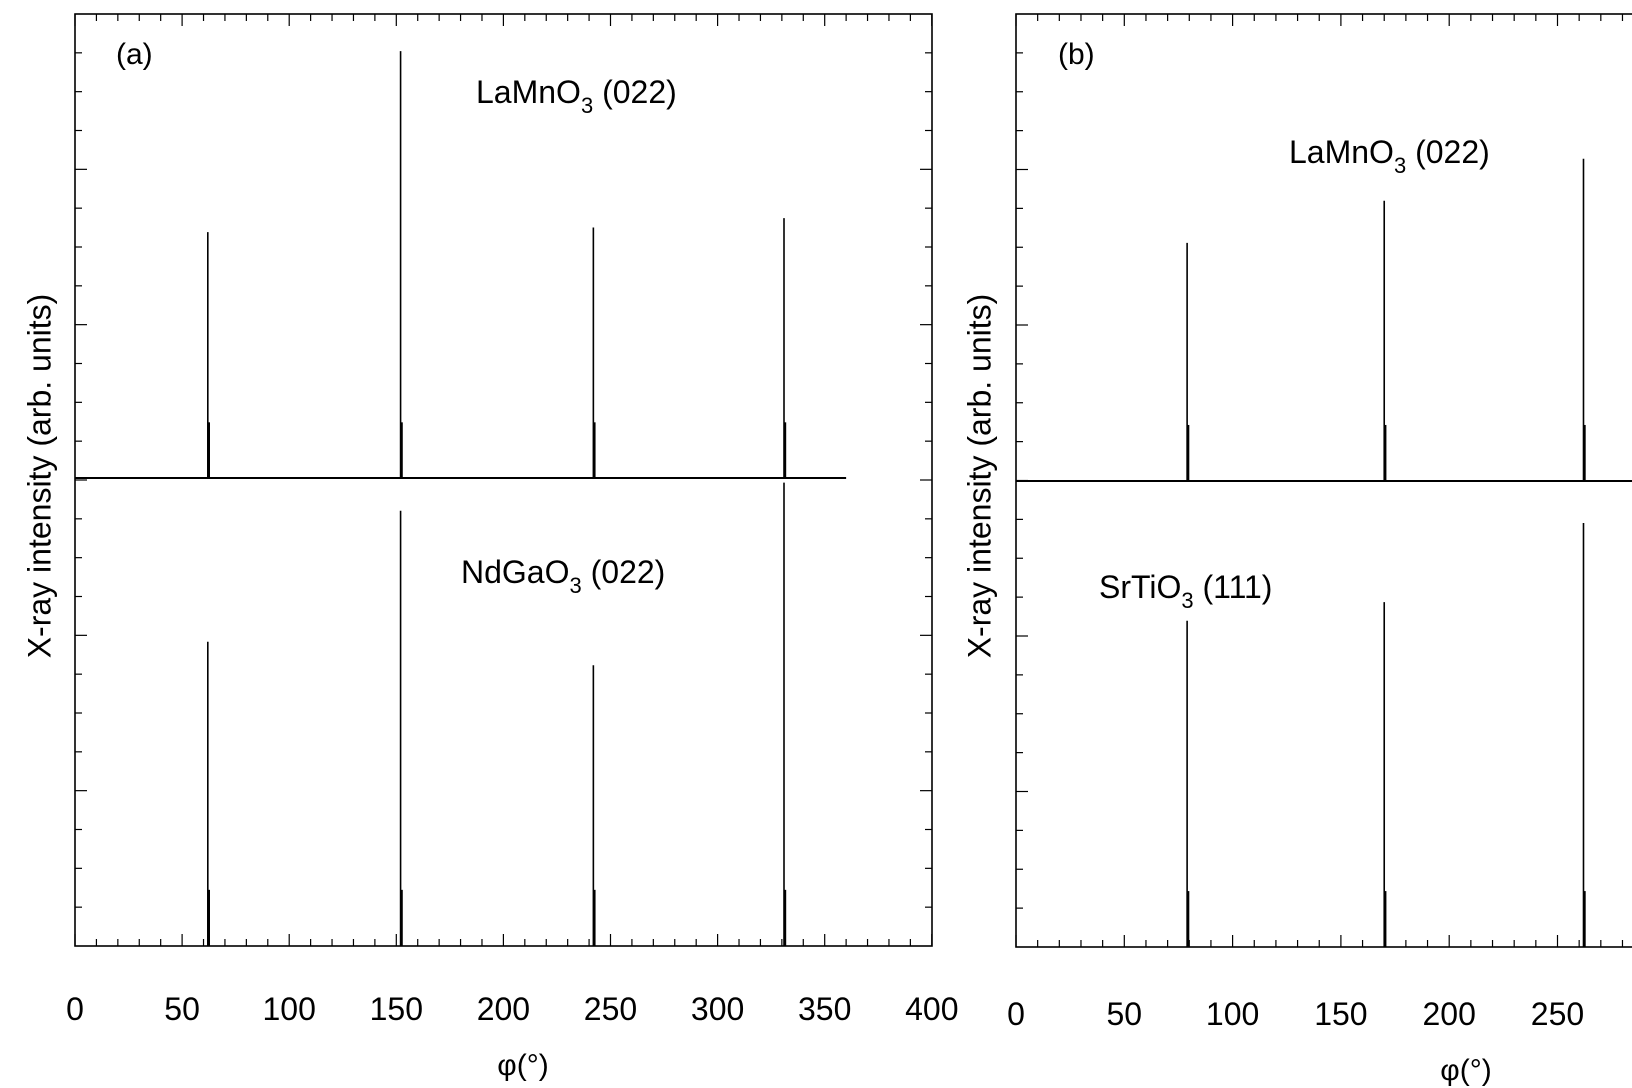 Image resolution: width=1632 pixels, height=1088 pixels. What do you see at coordinates (979, 476) in the screenshot?
I see `panel-b-y-axis-label: X-ray intensity (arb. units)` at bounding box center [979, 476].